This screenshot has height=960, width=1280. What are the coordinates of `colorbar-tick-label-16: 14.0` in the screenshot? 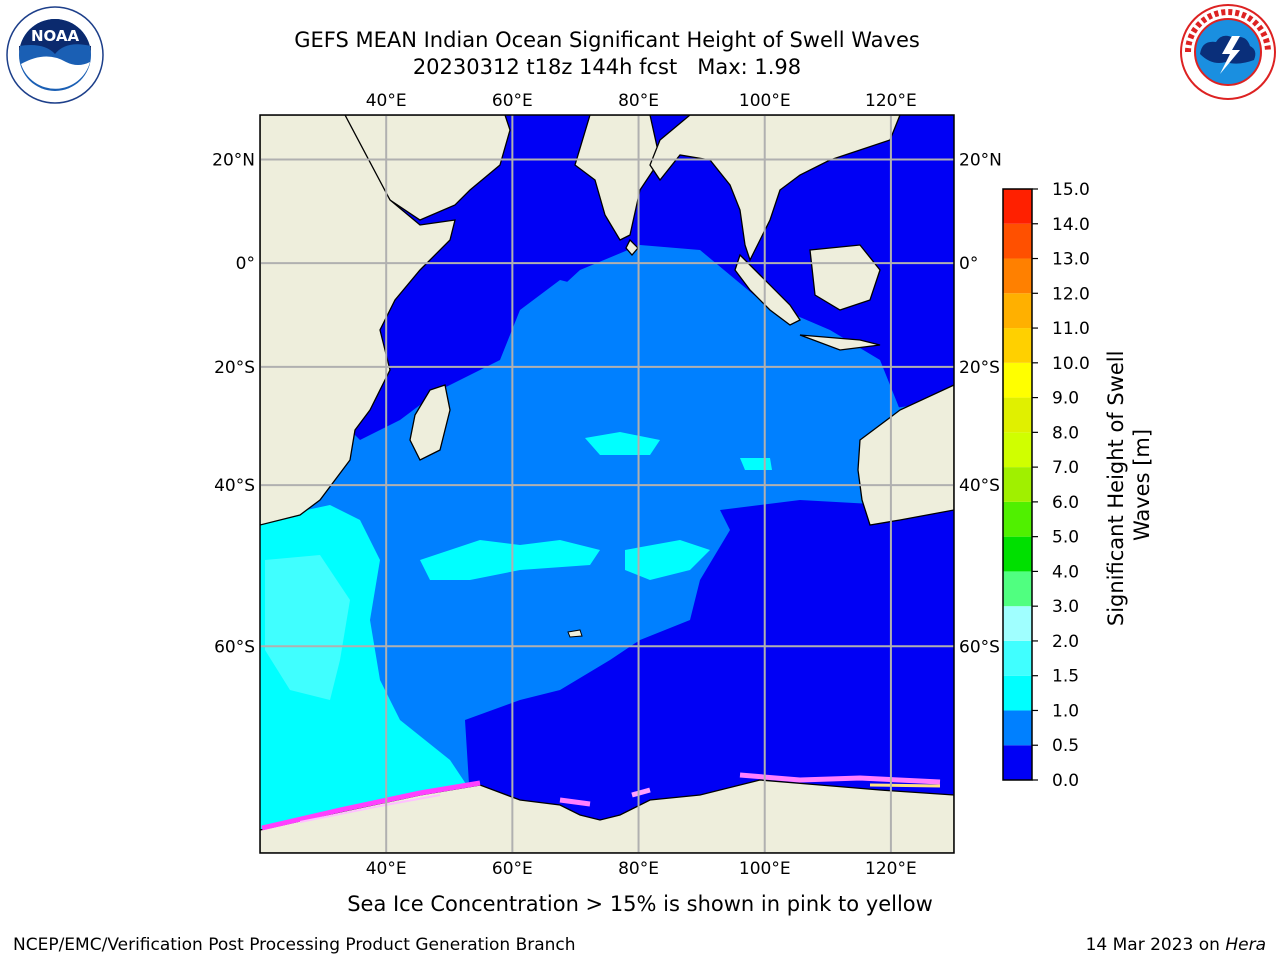 It's located at (1071, 225).